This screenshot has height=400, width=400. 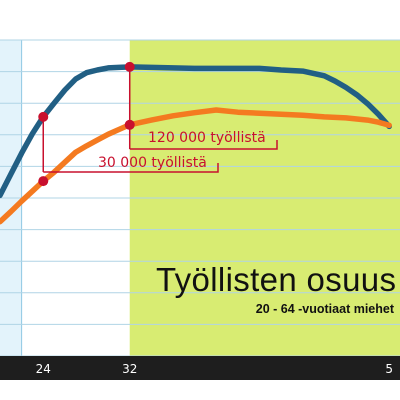 I want to click on x-tick-label: 5, so click(x=389, y=369).